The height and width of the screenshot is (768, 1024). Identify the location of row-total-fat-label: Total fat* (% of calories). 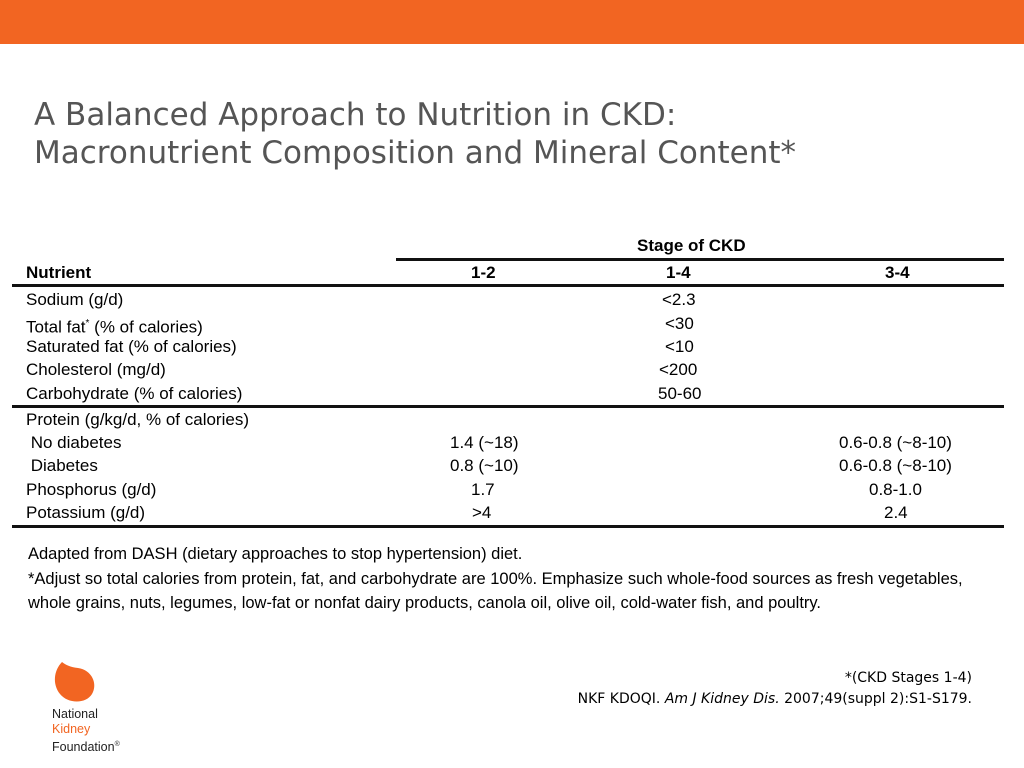
(114, 325).